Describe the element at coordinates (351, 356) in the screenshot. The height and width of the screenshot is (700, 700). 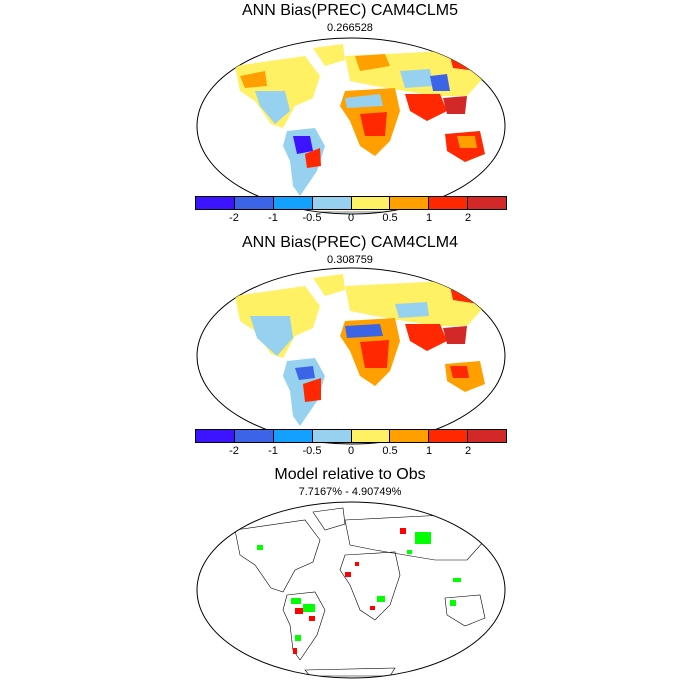
I see `panel-2-map` at that location.